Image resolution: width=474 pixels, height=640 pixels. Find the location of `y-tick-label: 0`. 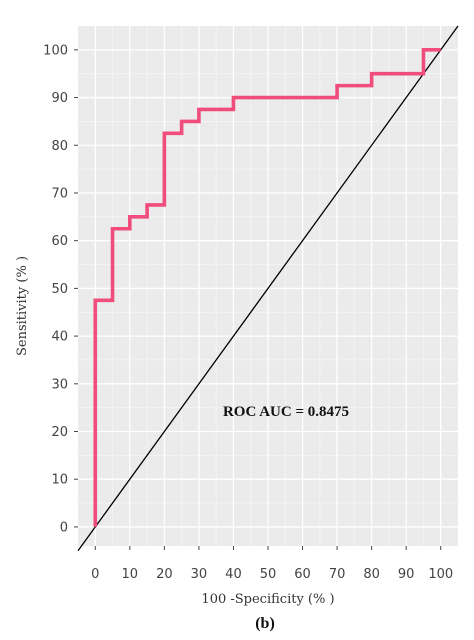

y-tick-label: 0 is located at coordinates (64, 527).